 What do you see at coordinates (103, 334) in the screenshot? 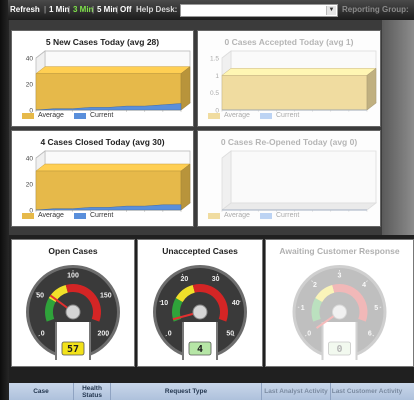
I see `gauge-tick-label: 200` at bounding box center [103, 334].